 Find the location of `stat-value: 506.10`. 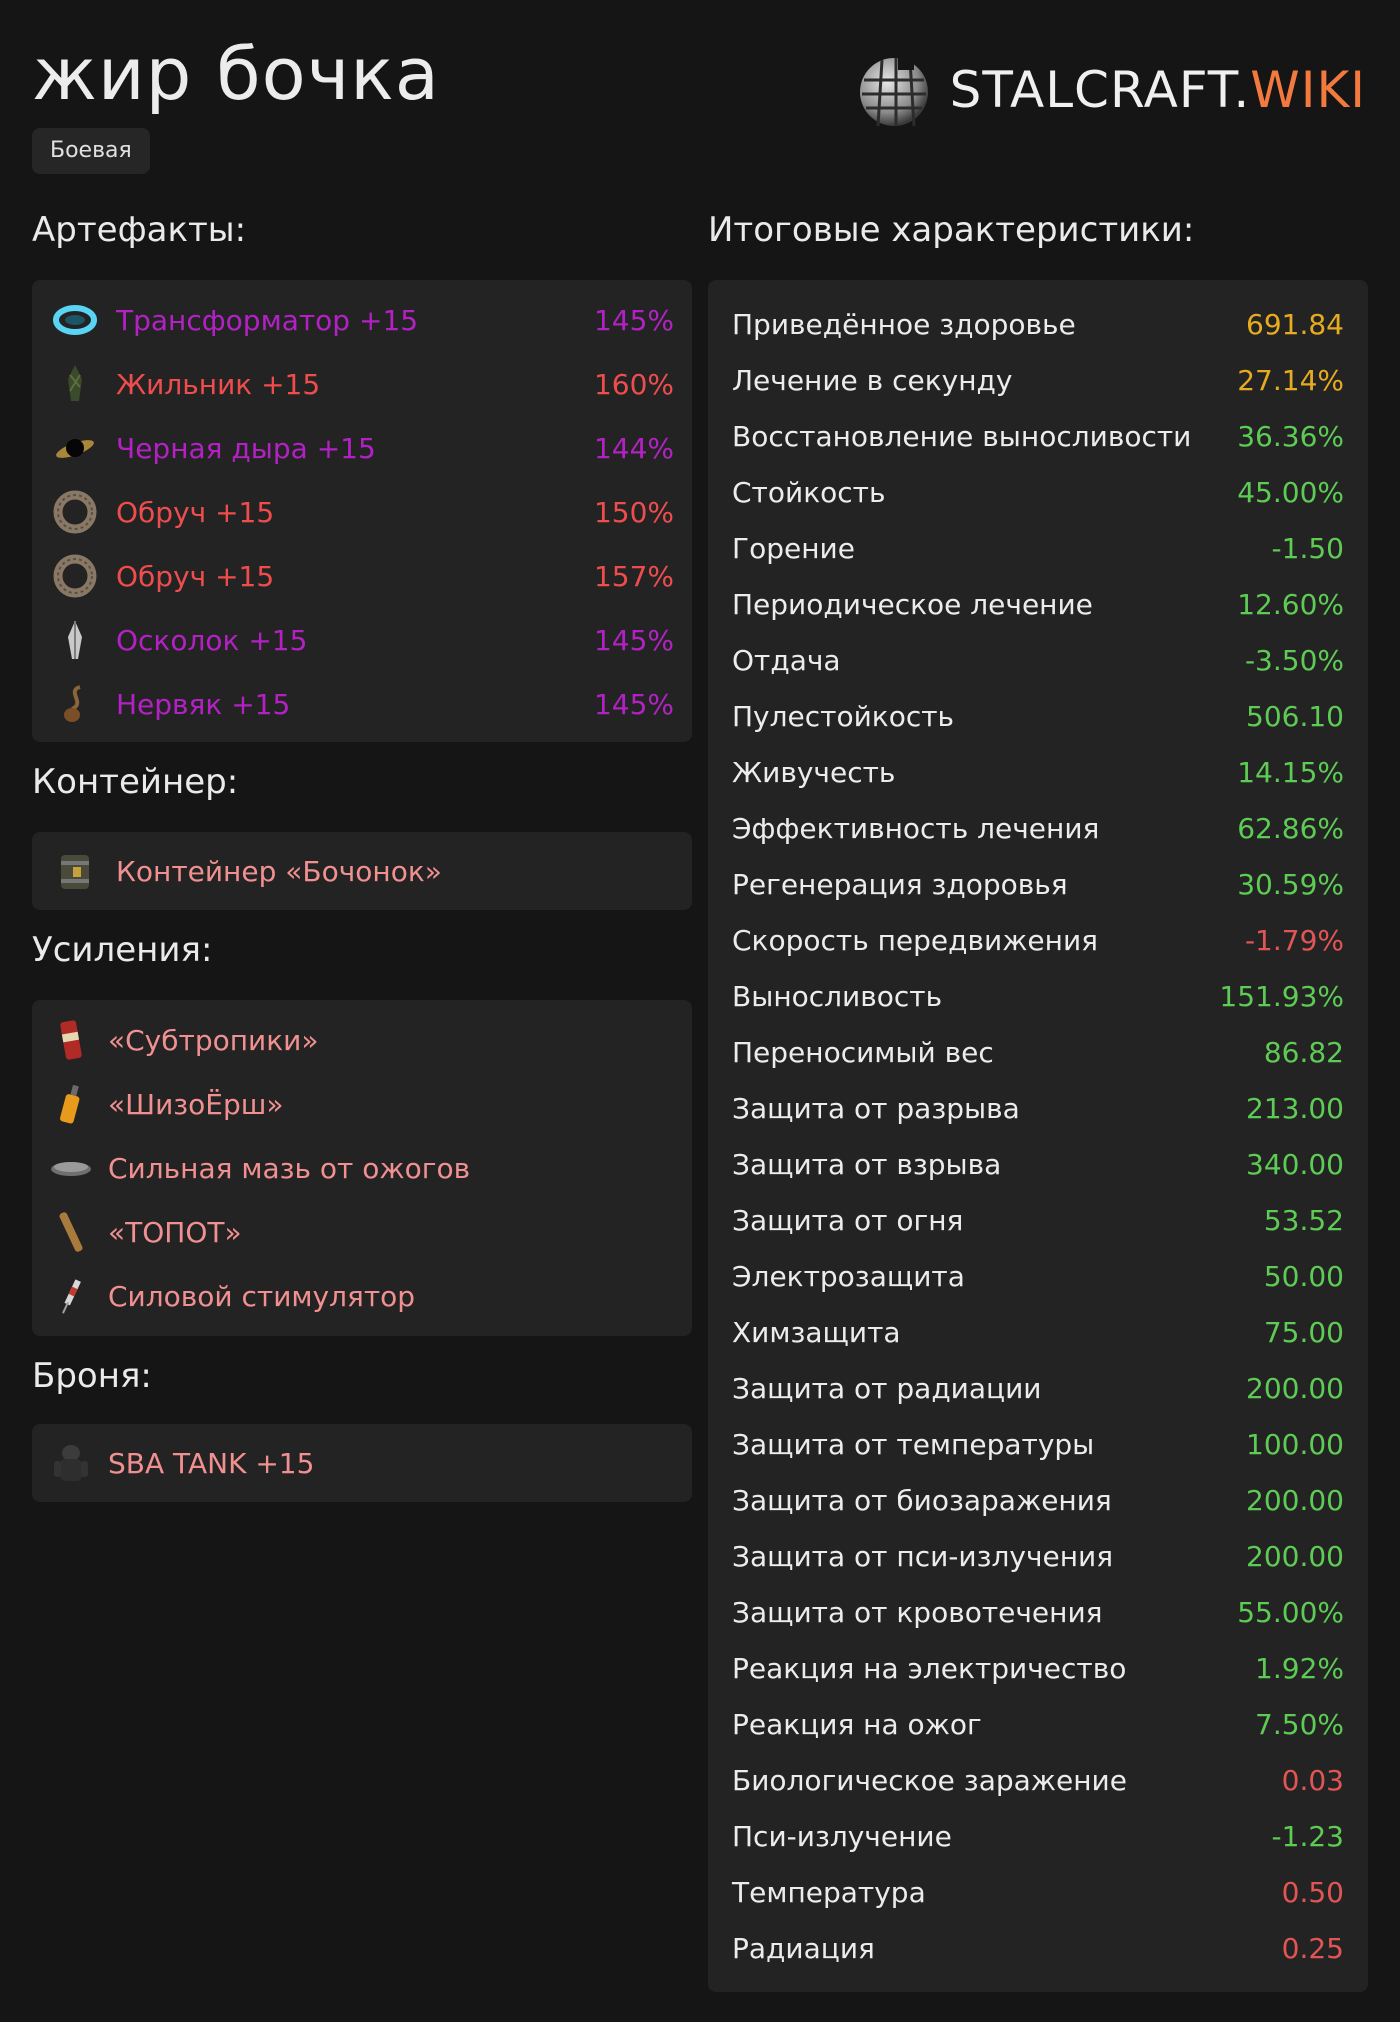

stat-value: 506.10 is located at coordinates (1295, 716).